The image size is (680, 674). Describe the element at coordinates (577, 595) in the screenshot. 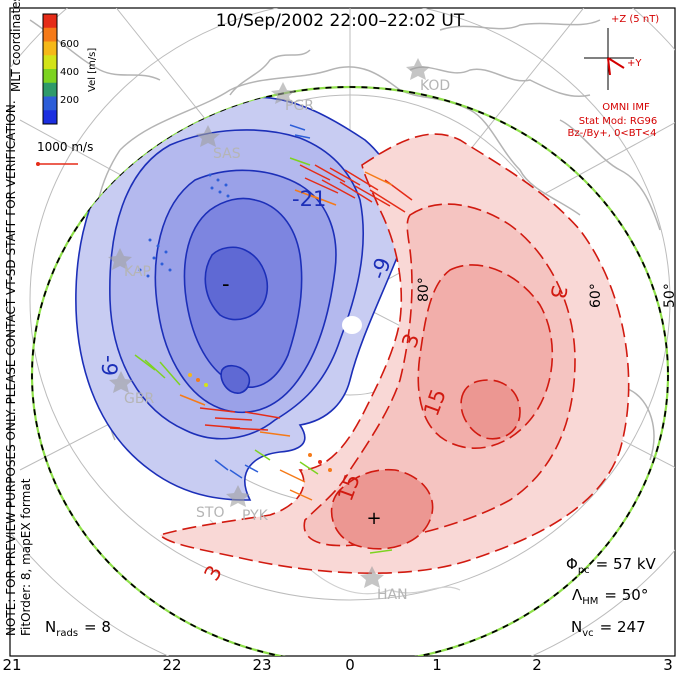

I see `stat-lambda-symbol: Λ` at that location.